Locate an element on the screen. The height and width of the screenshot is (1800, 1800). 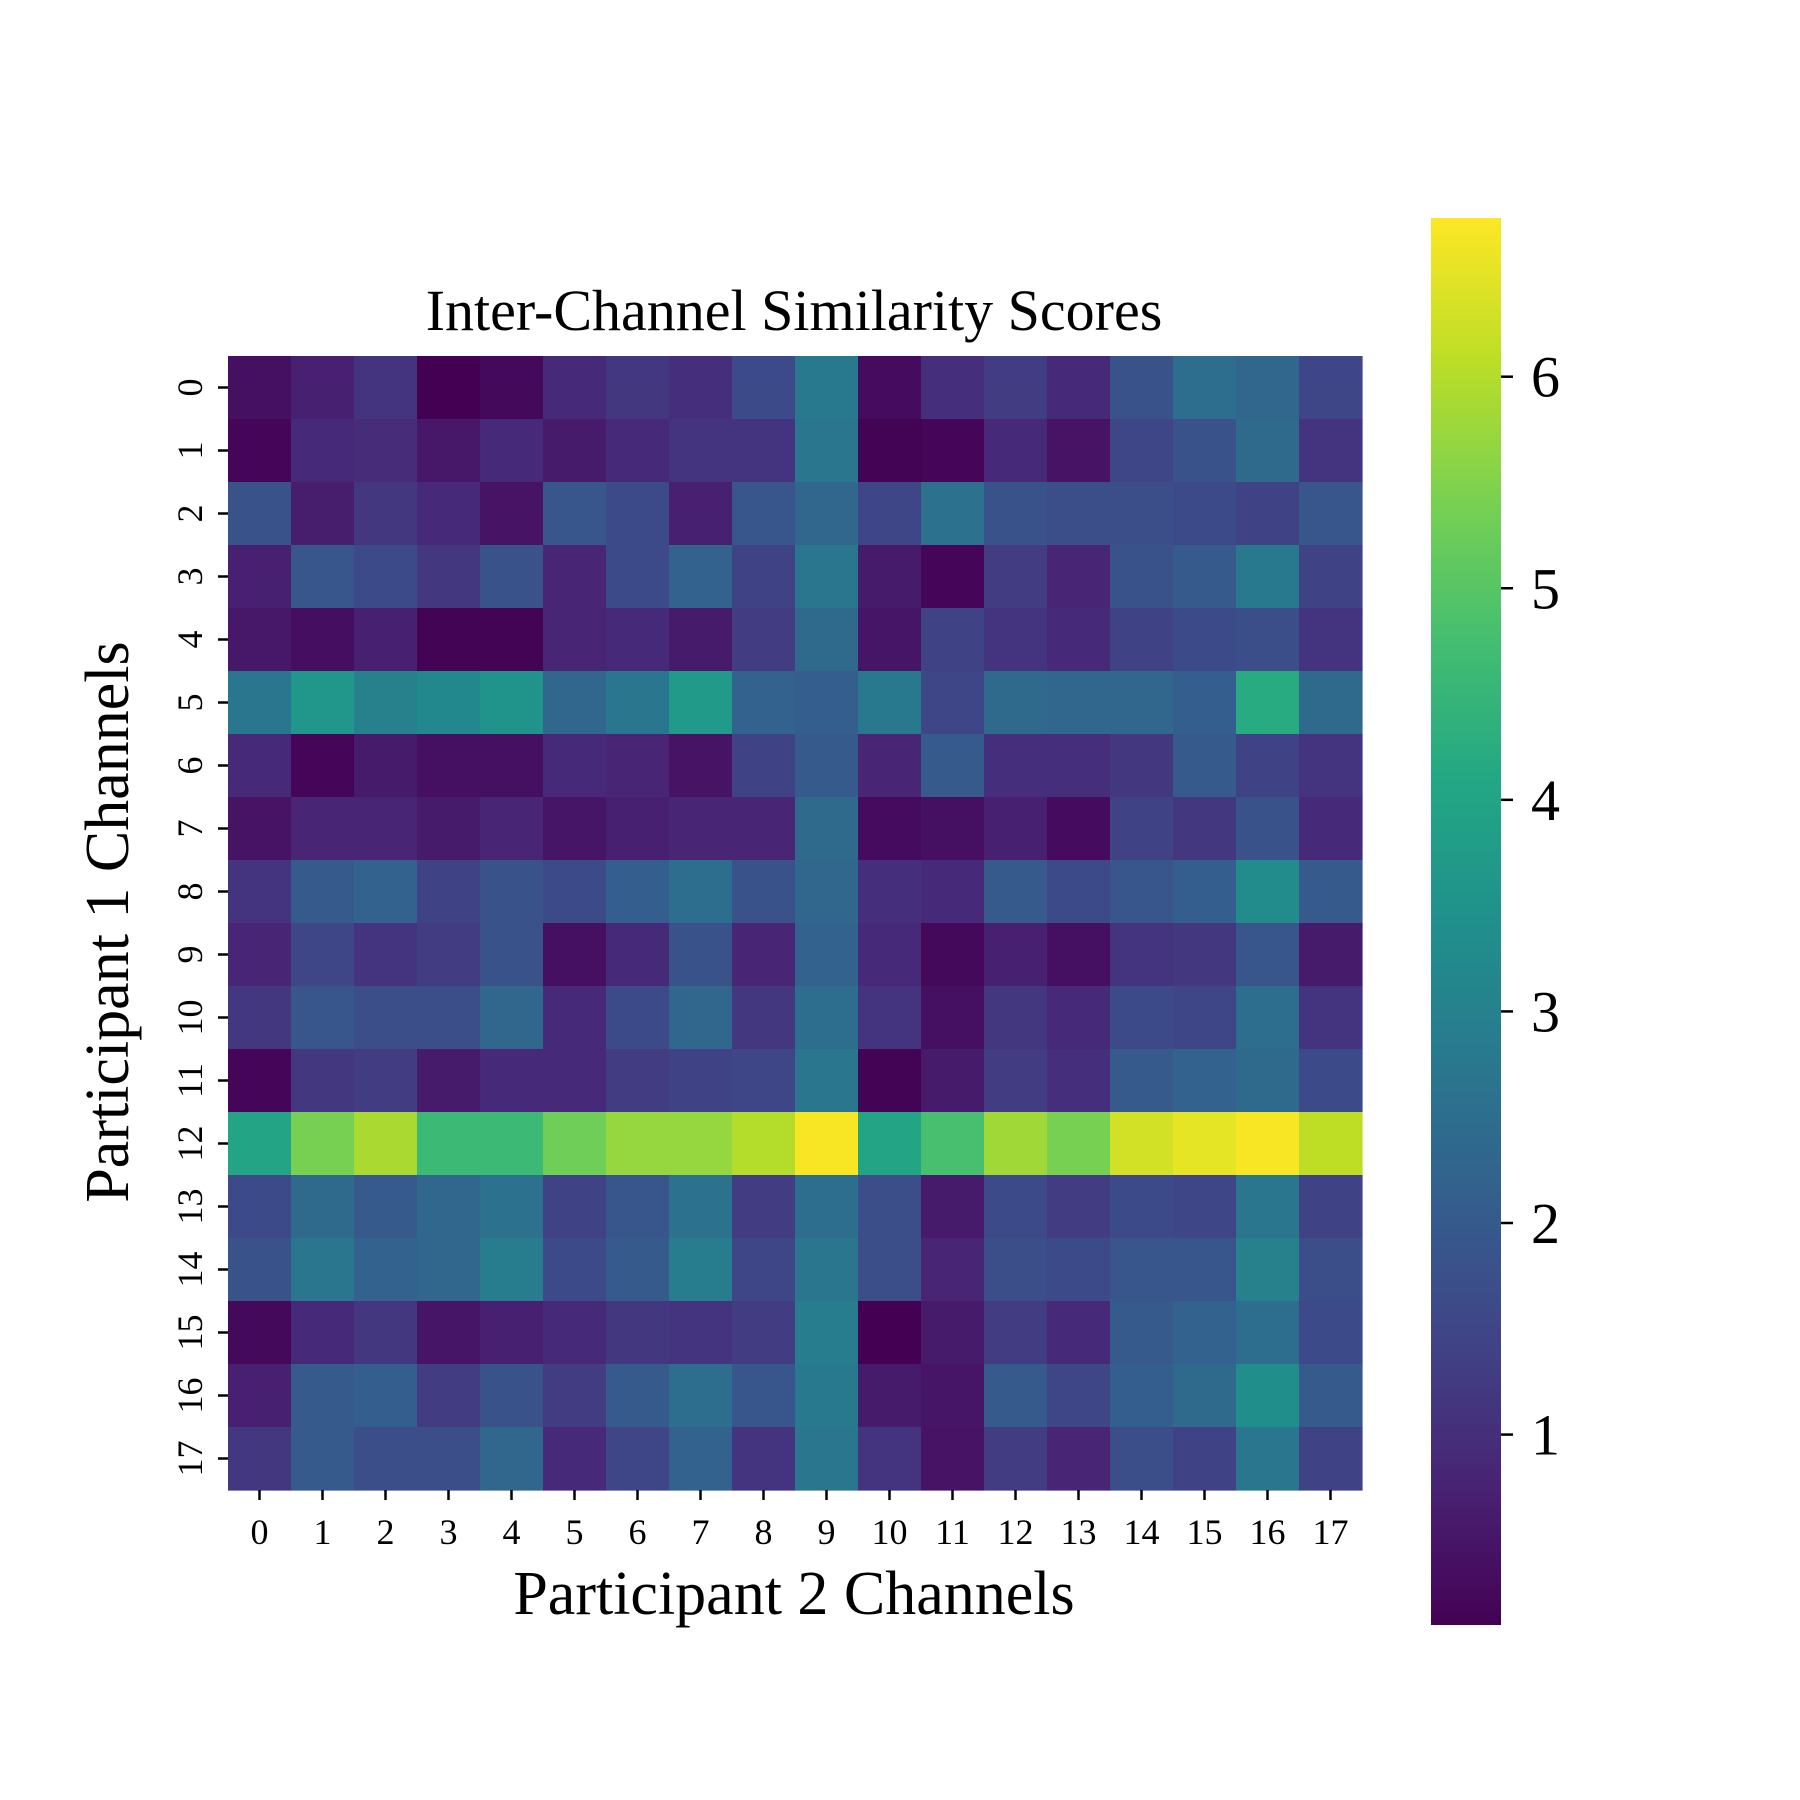
x-tick-label: 8 is located at coordinates (764, 1532).